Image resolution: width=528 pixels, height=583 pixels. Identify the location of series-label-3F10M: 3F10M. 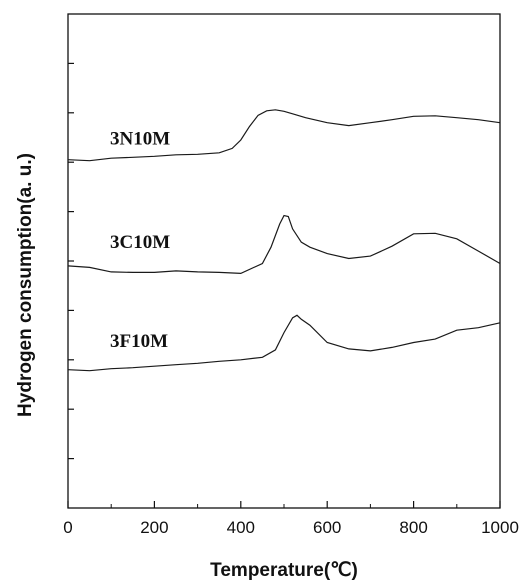
(139, 341).